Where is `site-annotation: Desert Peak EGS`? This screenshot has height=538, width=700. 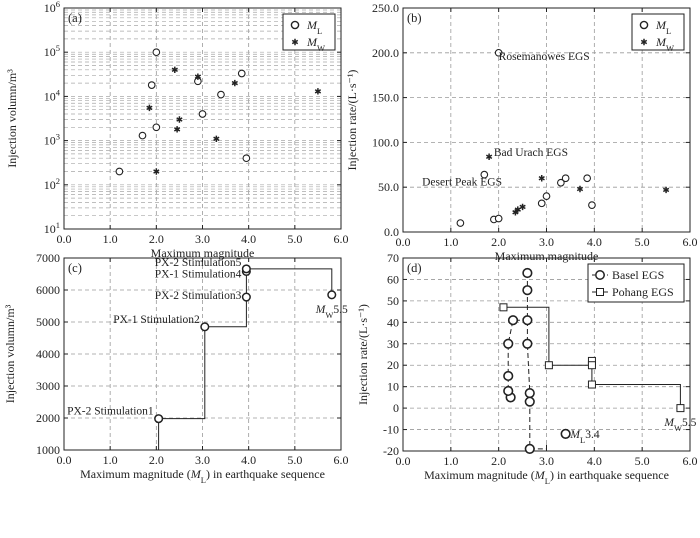
site-annotation: Desert Peak EGS is located at coordinates (462, 182).